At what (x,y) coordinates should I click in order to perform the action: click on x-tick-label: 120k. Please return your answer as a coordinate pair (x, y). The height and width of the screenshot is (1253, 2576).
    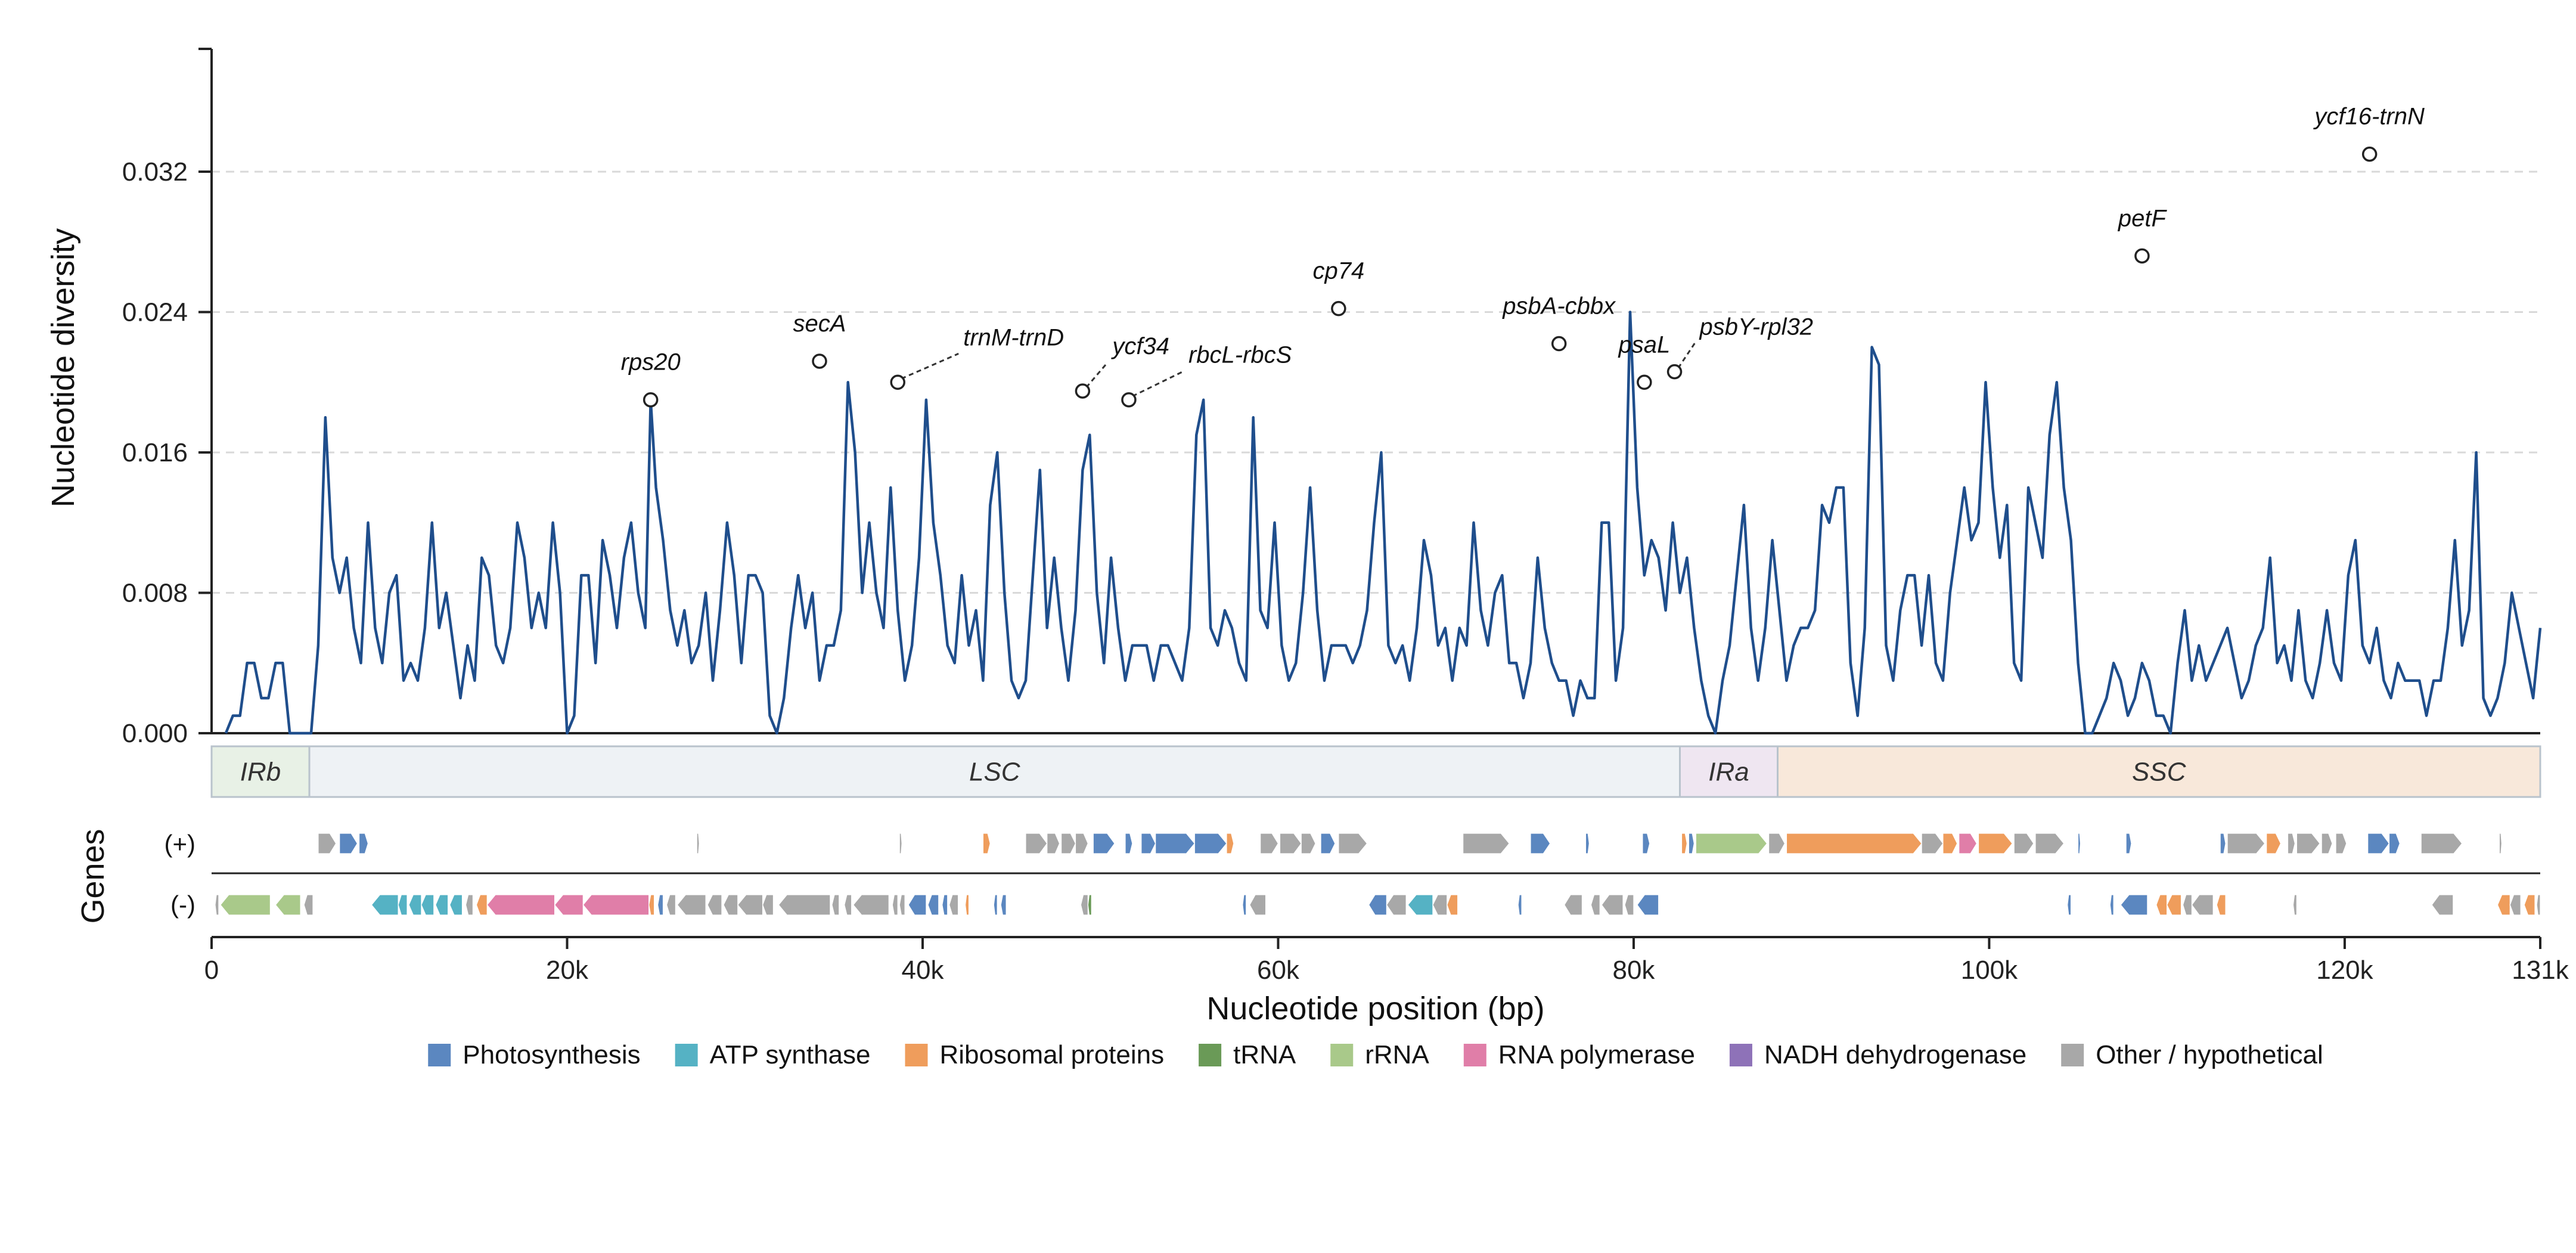
    Looking at the image, I should click on (2344, 970).